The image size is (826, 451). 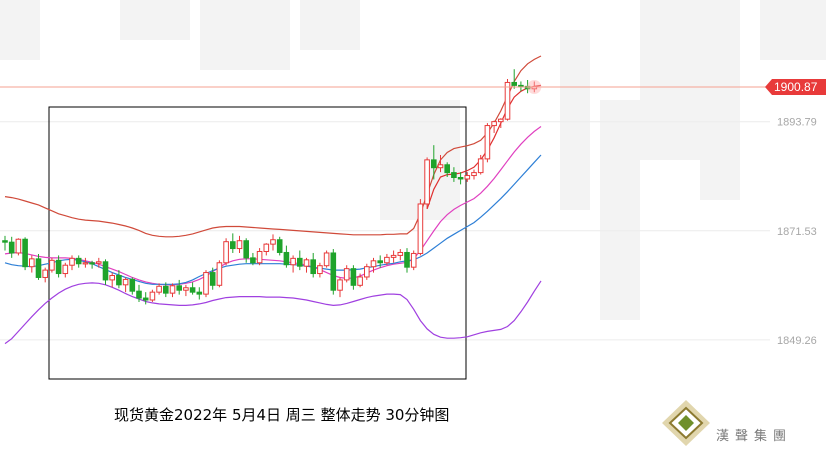 I want to click on chart-caption: 现货黄金2022年 5月4日 周三 整体走势 30分钟图, so click(x=282, y=415).